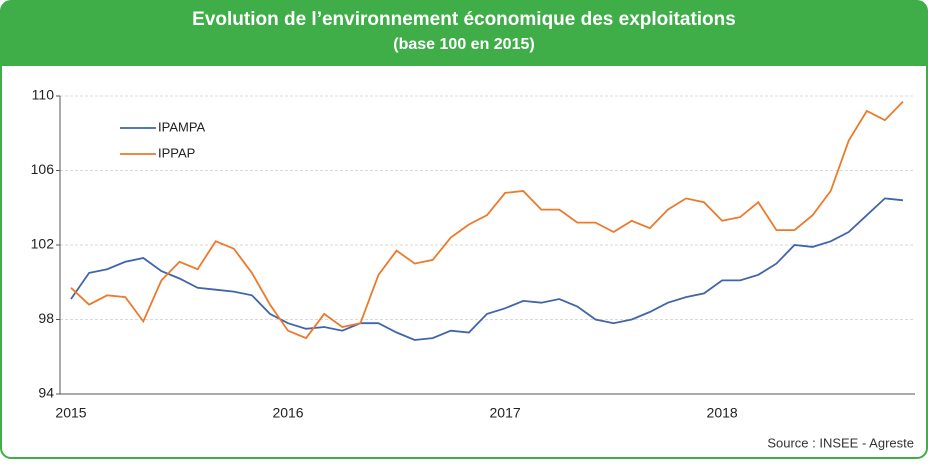 The image size is (928, 464). I want to click on y-tick-label: 106, so click(43, 169).